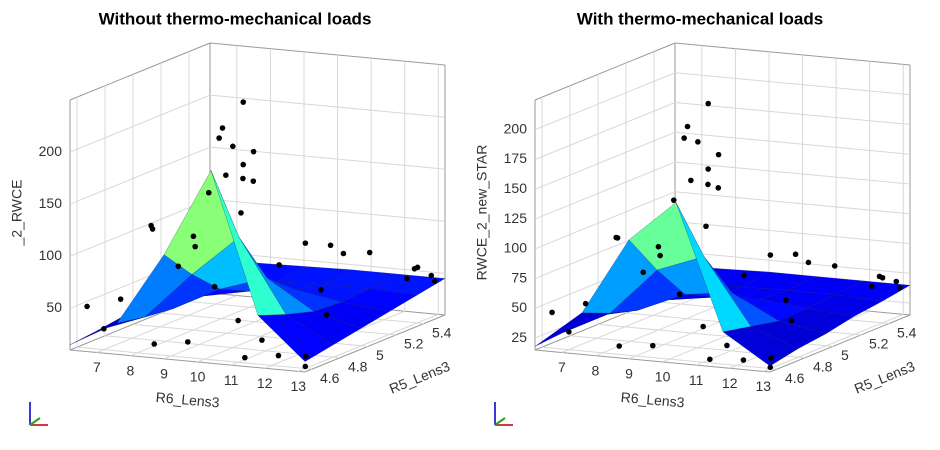 The image size is (940, 450). Describe the element at coordinates (663, 377) in the screenshot. I see `x-tick-label: 10` at that location.